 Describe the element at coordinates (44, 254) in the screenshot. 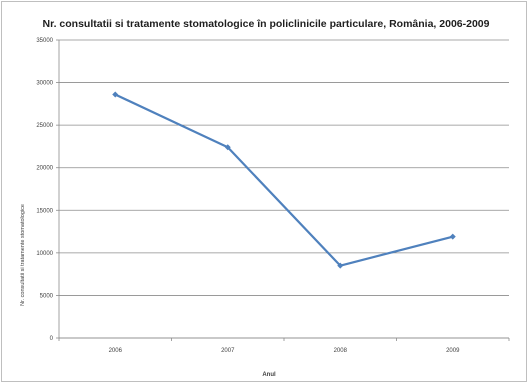

I see `y-tick-label: 10000` at that location.